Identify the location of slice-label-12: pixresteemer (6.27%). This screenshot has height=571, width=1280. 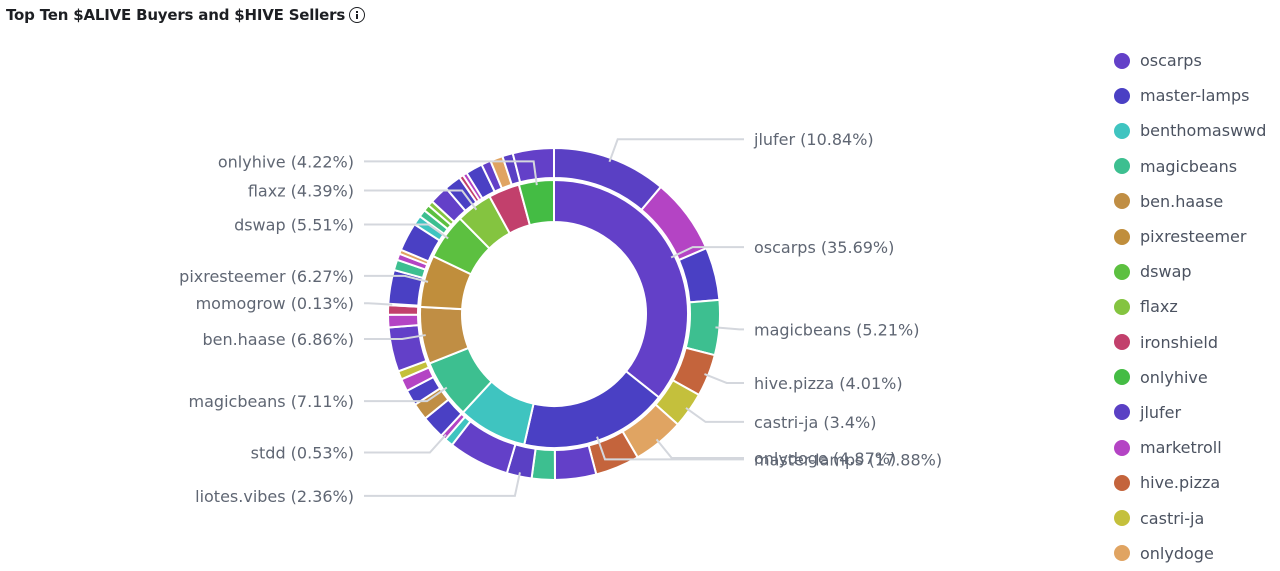
(266, 276).